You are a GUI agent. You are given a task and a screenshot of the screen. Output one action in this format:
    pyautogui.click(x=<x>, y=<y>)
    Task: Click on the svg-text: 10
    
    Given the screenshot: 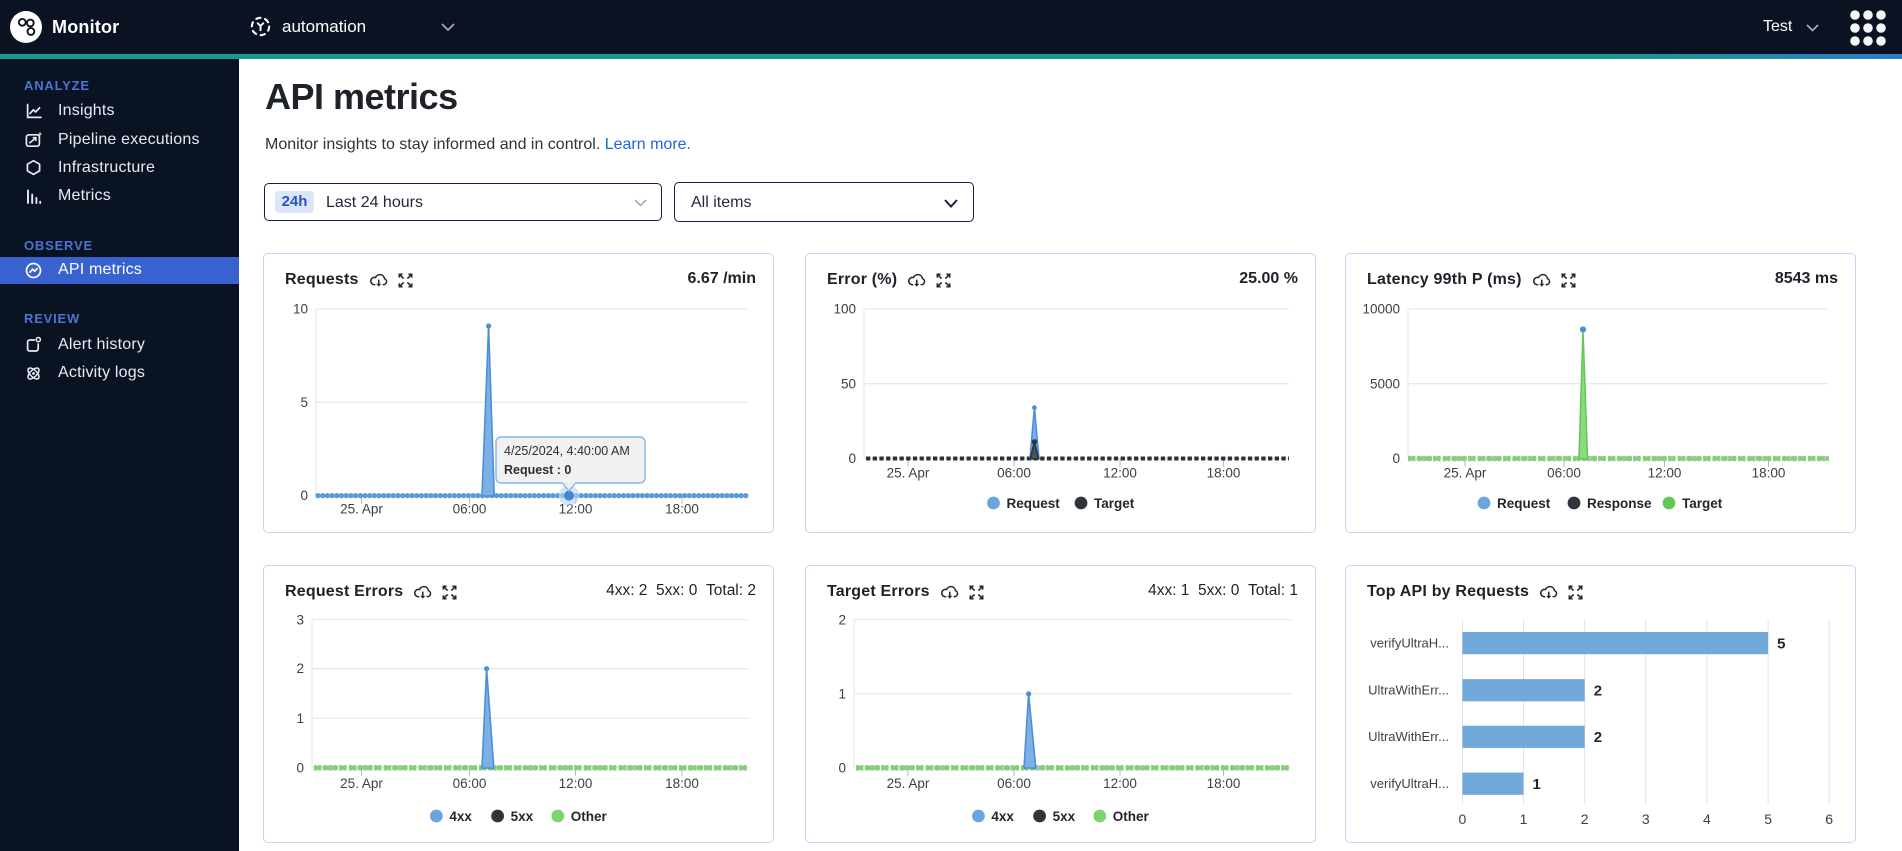 What is the action you would take?
    pyautogui.click(x=300, y=309)
    